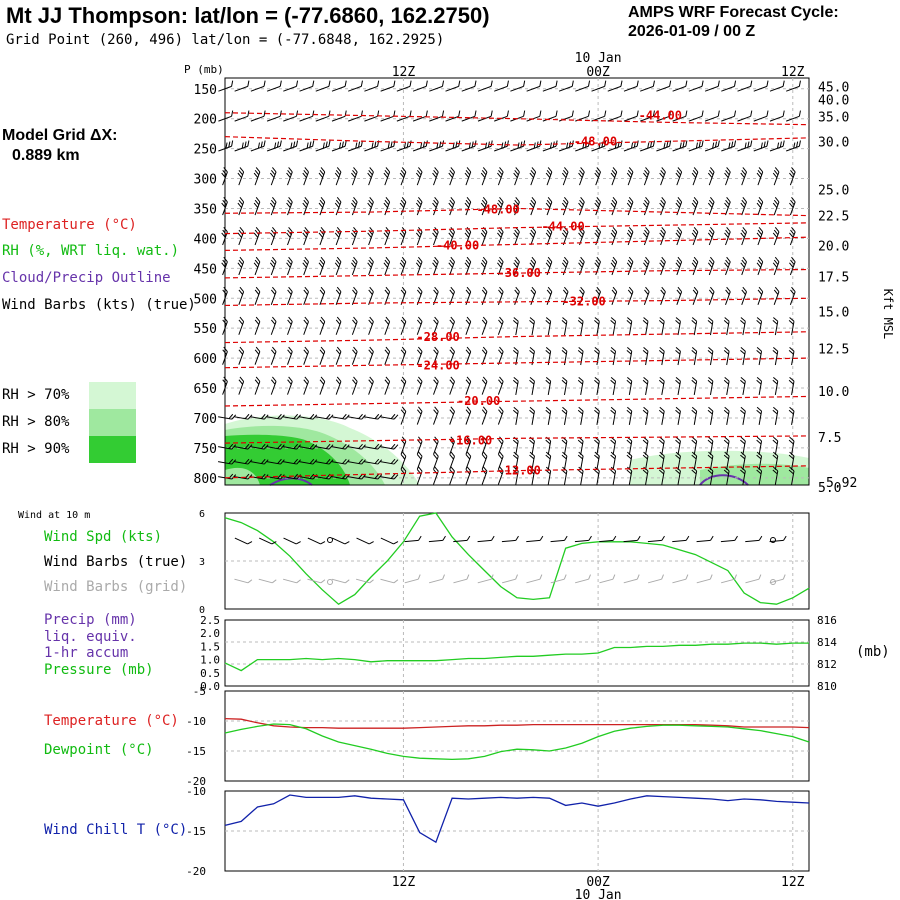 The width and height of the screenshot is (900, 900). What do you see at coordinates (69, 225) in the screenshot?
I see `legend-temperature: Temperature (°C)` at bounding box center [69, 225].